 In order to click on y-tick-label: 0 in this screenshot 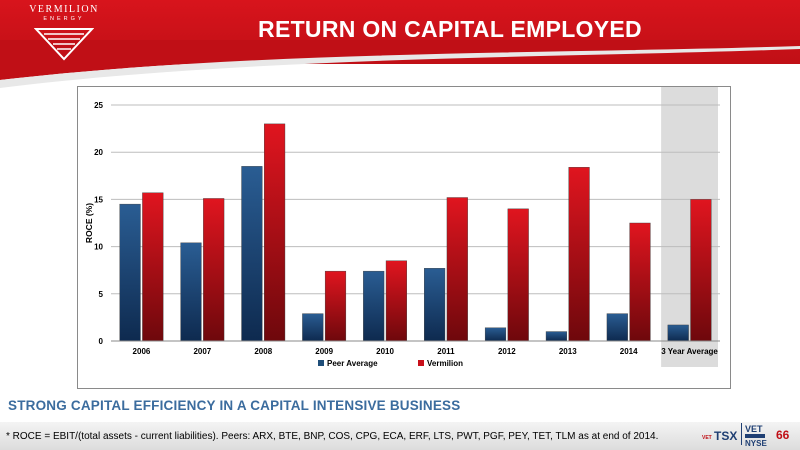, I will do `click(101, 341)`.